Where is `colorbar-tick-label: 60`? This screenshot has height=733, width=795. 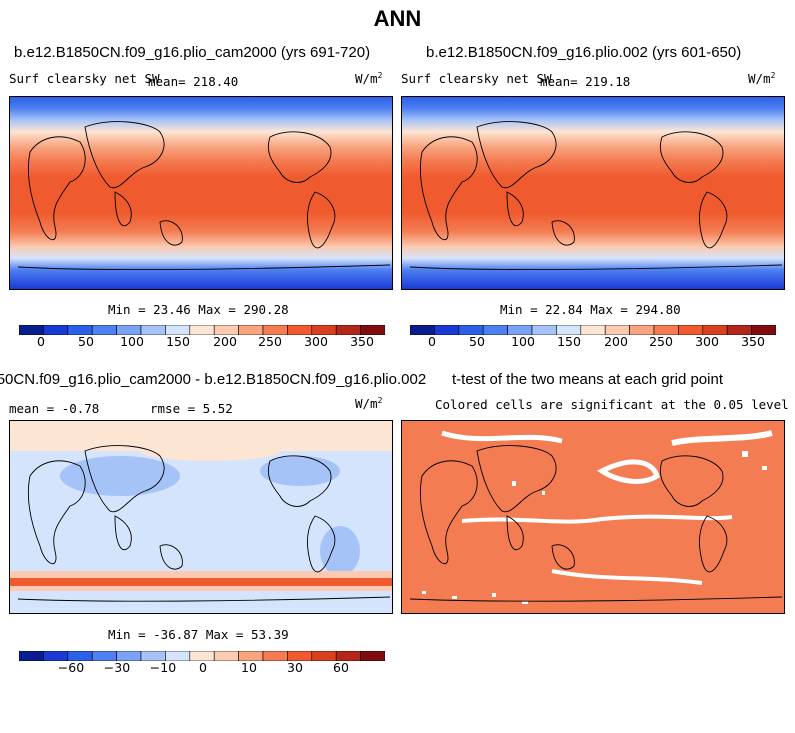
colorbar-tick-label: 60 is located at coordinates (341, 667).